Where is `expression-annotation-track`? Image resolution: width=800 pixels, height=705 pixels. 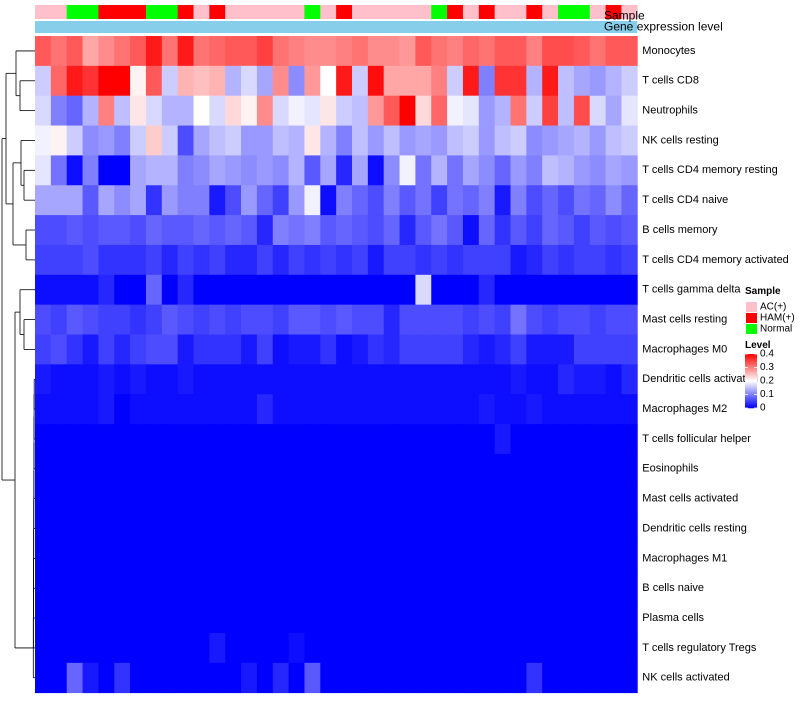 expression-annotation-track is located at coordinates (336, 27).